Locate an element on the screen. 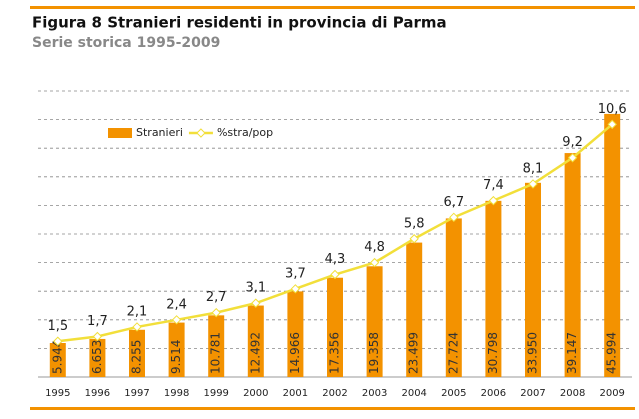 Image resolution: width=639 pixels, height=419 pixels. x-tick-label: 1999 is located at coordinates (215, 393).